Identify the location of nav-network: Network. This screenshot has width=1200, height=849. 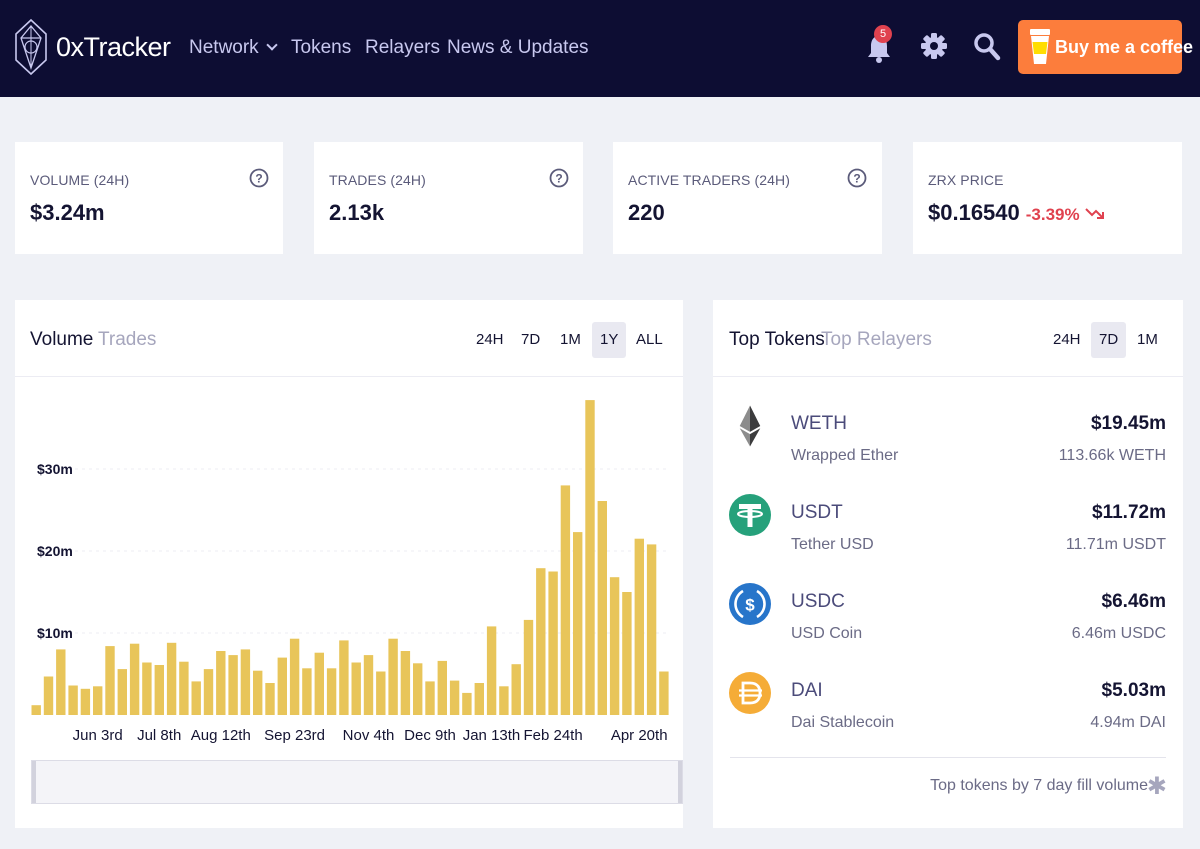
(233, 48).